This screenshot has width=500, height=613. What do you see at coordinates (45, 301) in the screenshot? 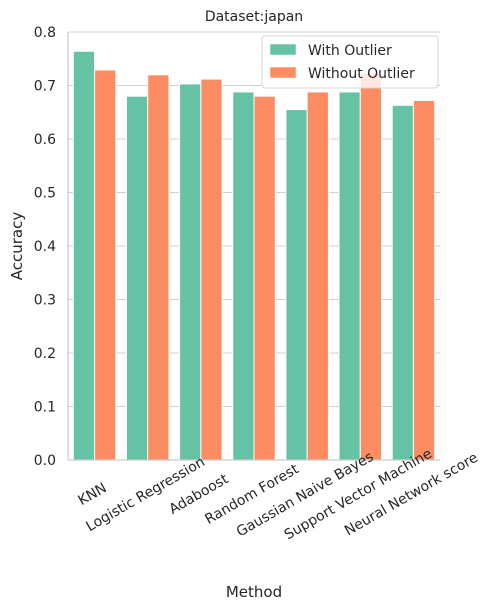
I see `y-tick-label: 0.3` at bounding box center [45, 301].